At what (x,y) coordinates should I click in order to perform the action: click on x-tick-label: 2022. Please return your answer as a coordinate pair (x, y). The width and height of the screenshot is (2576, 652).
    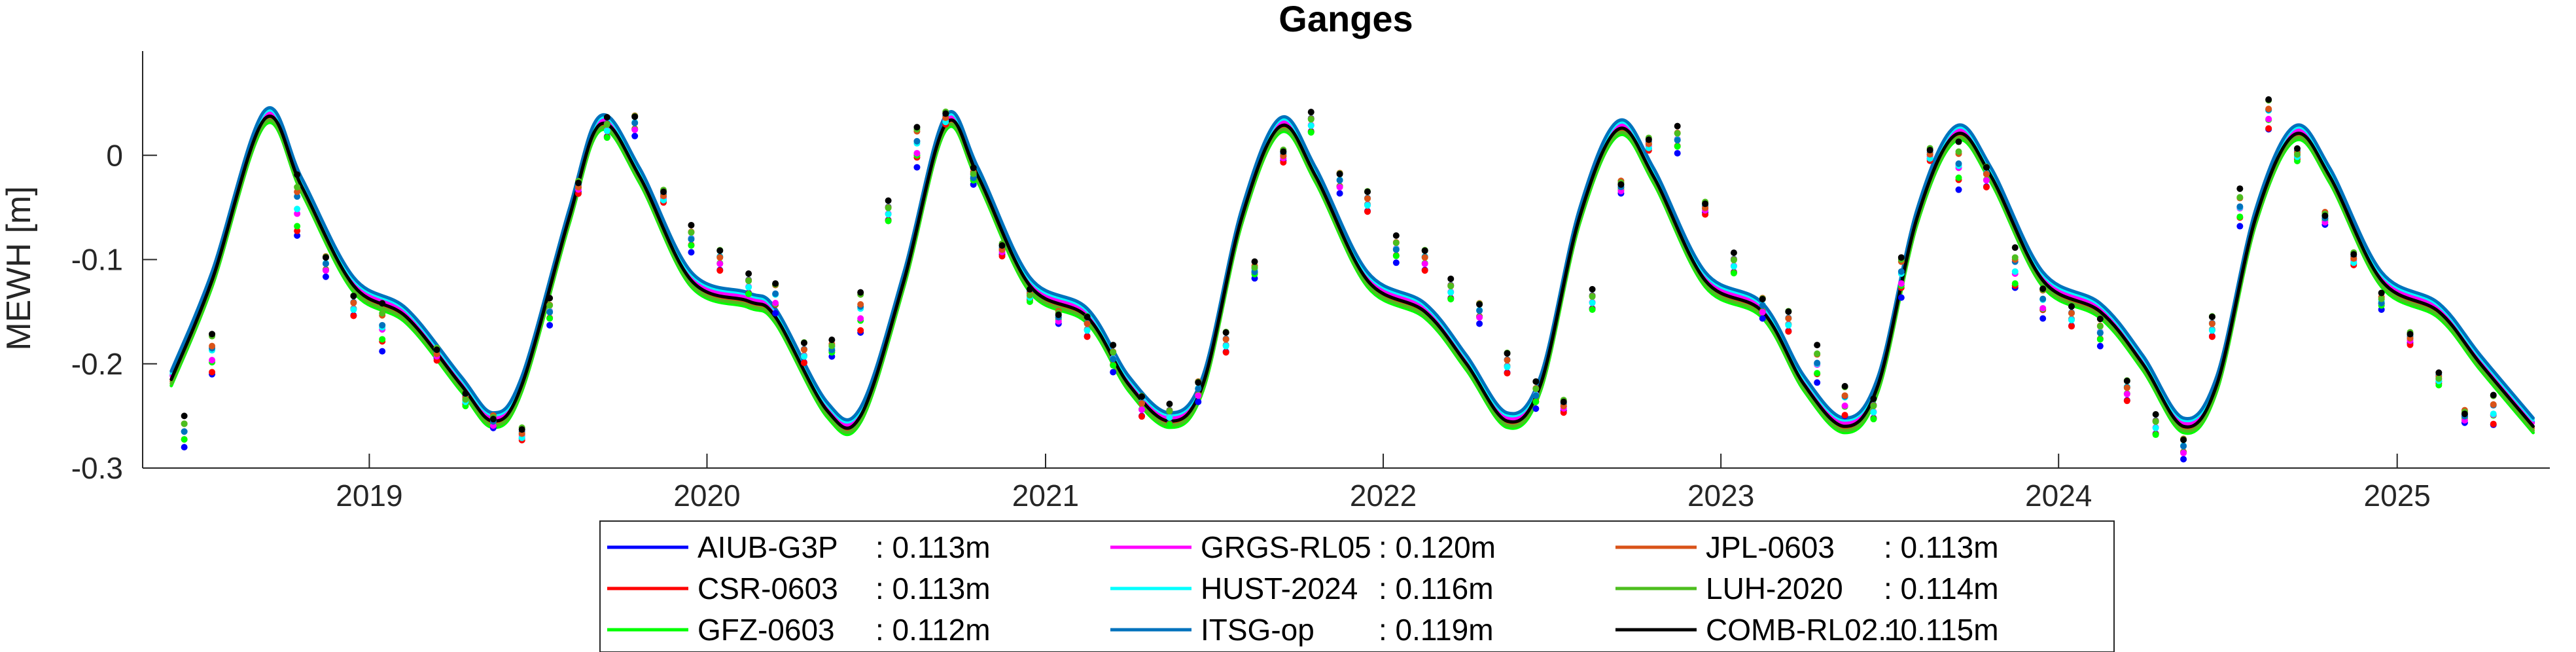
    Looking at the image, I should click on (1383, 496).